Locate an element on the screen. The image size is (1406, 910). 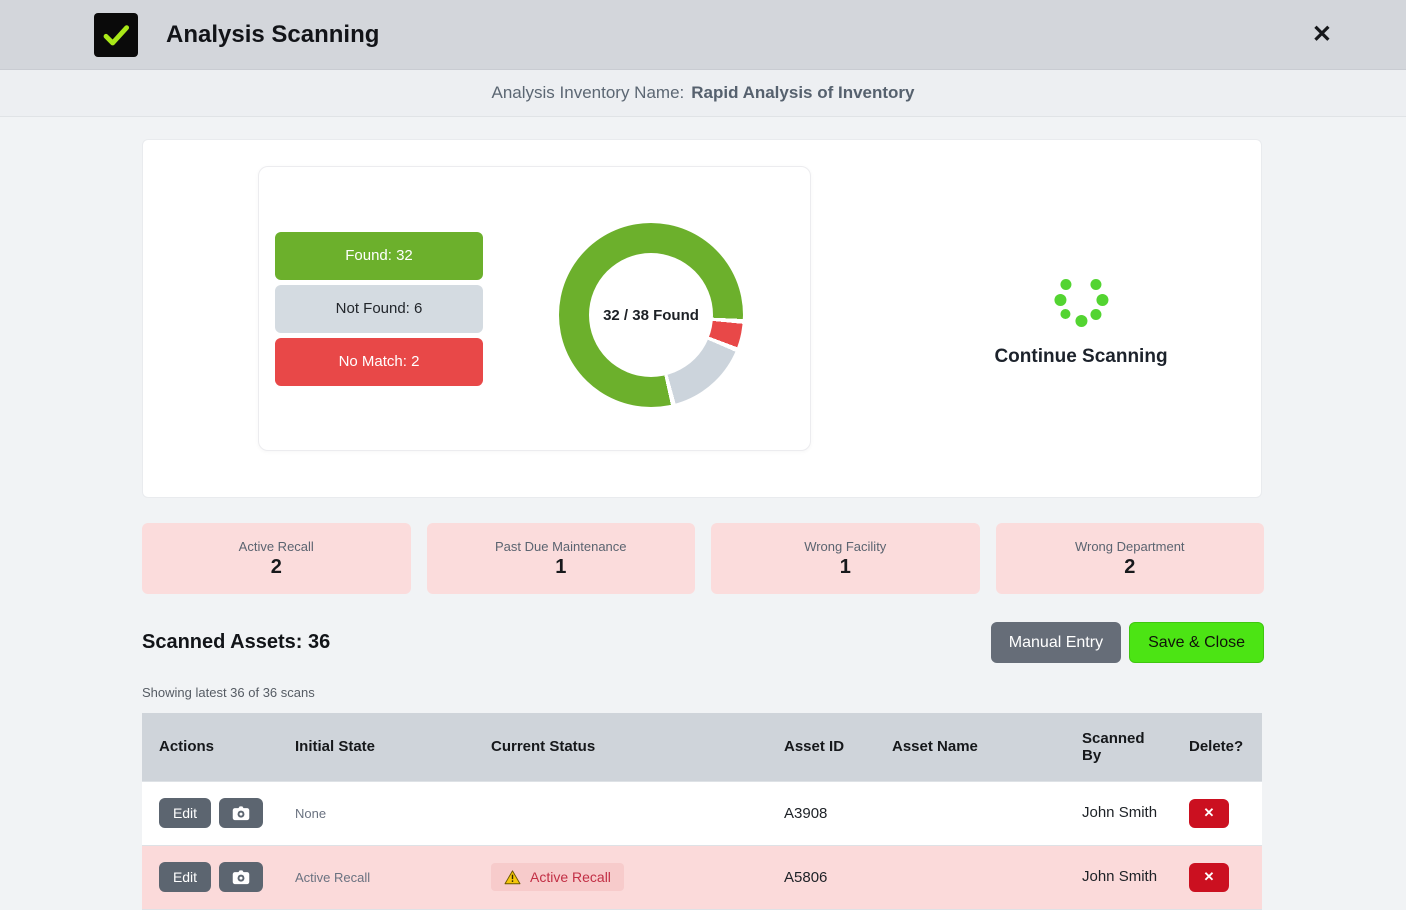
stat-label: Wrong Facility is located at coordinates (845, 546).